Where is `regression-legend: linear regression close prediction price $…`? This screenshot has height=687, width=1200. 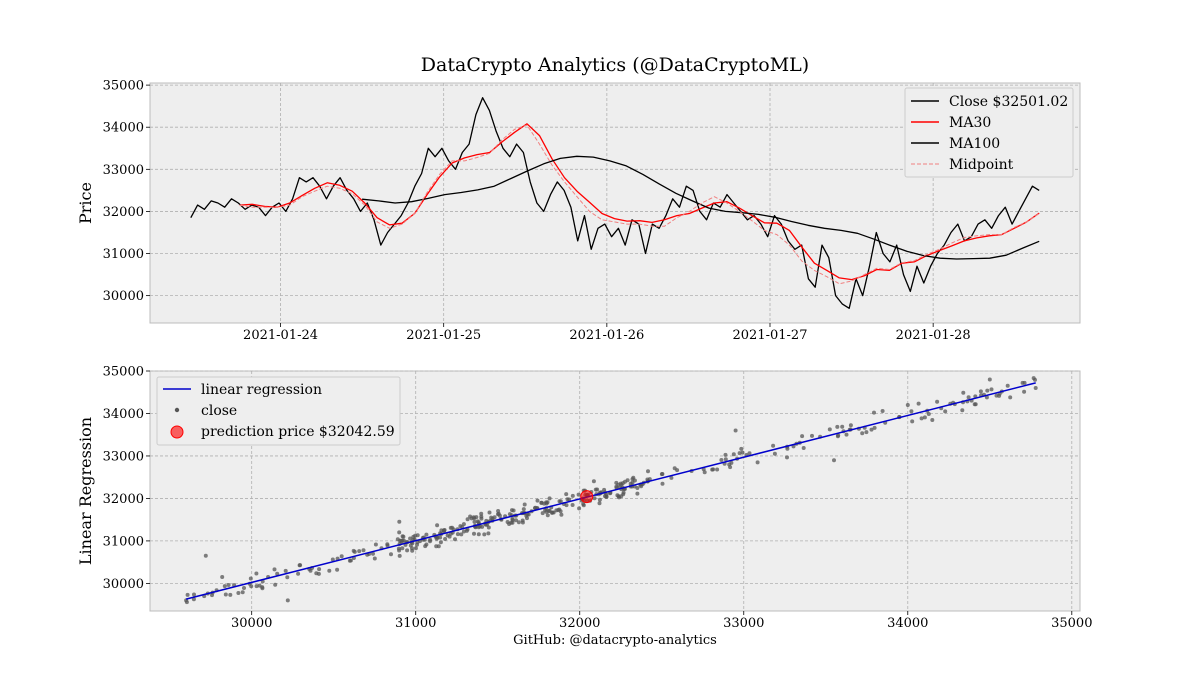 regression-legend: linear regression close prediction price $… is located at coordinates (278, 411).